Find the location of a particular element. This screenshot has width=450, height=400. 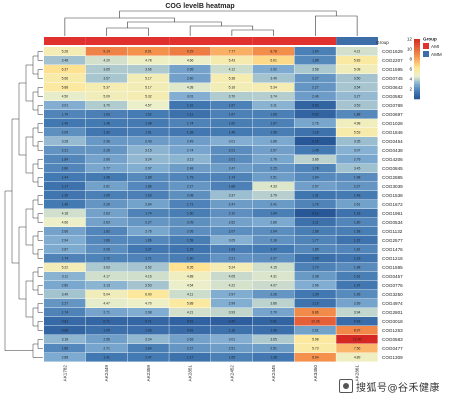

cell-value-label: 4.12 is located at coordinates (232, 70).